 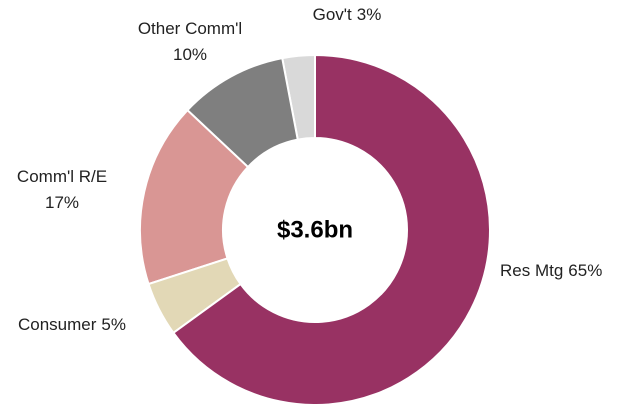 I want to click on slice-label: Res Mtg 65%, so click(x=551, y=270).